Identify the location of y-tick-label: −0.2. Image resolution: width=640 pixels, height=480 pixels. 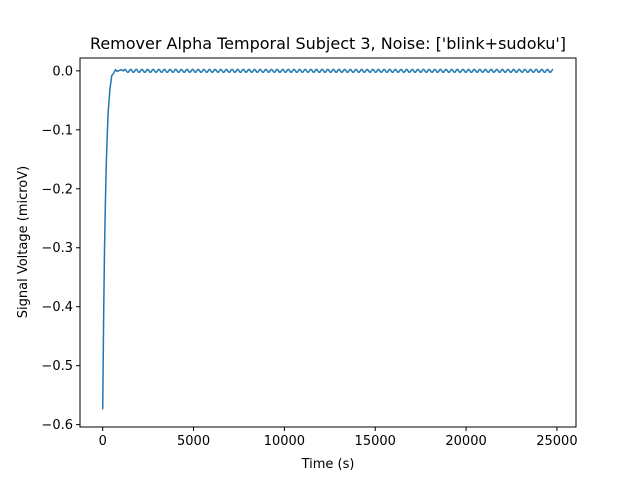
(57, 189).